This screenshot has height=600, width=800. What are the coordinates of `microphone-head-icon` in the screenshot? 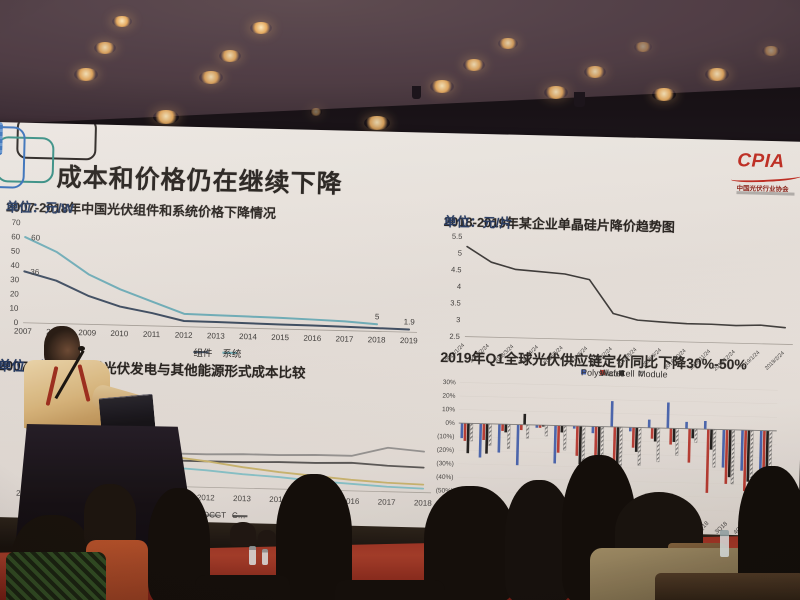 It's located at (81, 348).